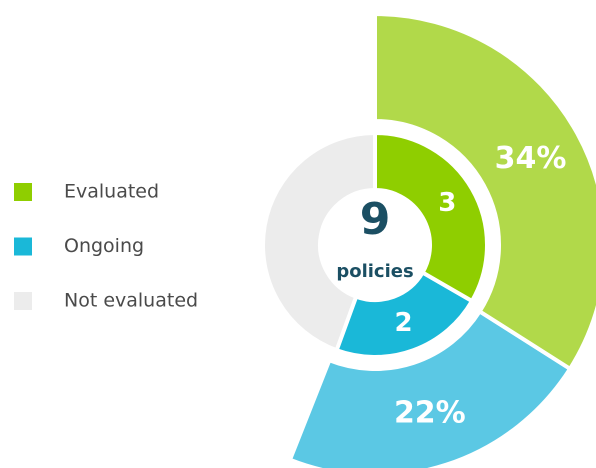 This screenshot has width=596, height=468. What do you see at coordinates (430, 412) in the screenshot?
I see `value-label: 22%` at bounding box center [430, 412].